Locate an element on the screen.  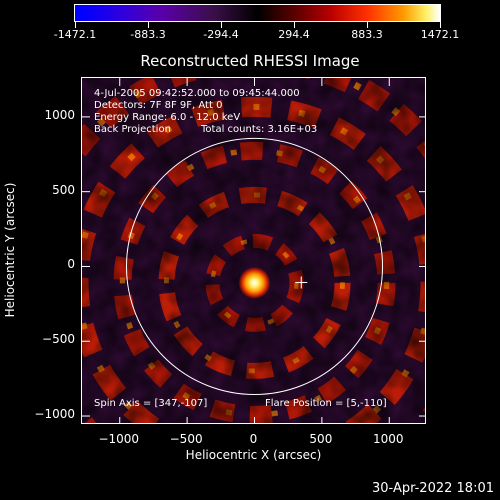
x-tick-label: −500 is located at coordinates (186, 439).